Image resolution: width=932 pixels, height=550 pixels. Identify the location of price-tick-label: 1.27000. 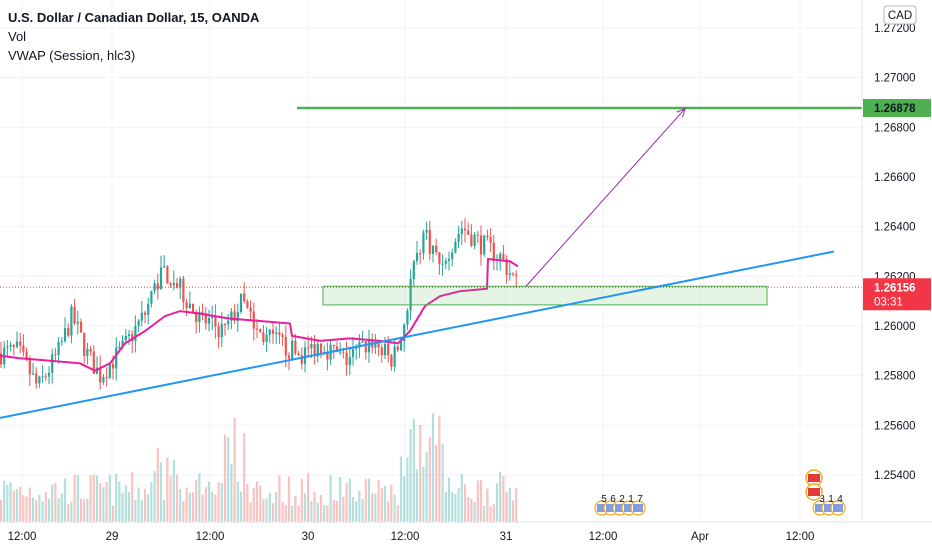
(895, 79).